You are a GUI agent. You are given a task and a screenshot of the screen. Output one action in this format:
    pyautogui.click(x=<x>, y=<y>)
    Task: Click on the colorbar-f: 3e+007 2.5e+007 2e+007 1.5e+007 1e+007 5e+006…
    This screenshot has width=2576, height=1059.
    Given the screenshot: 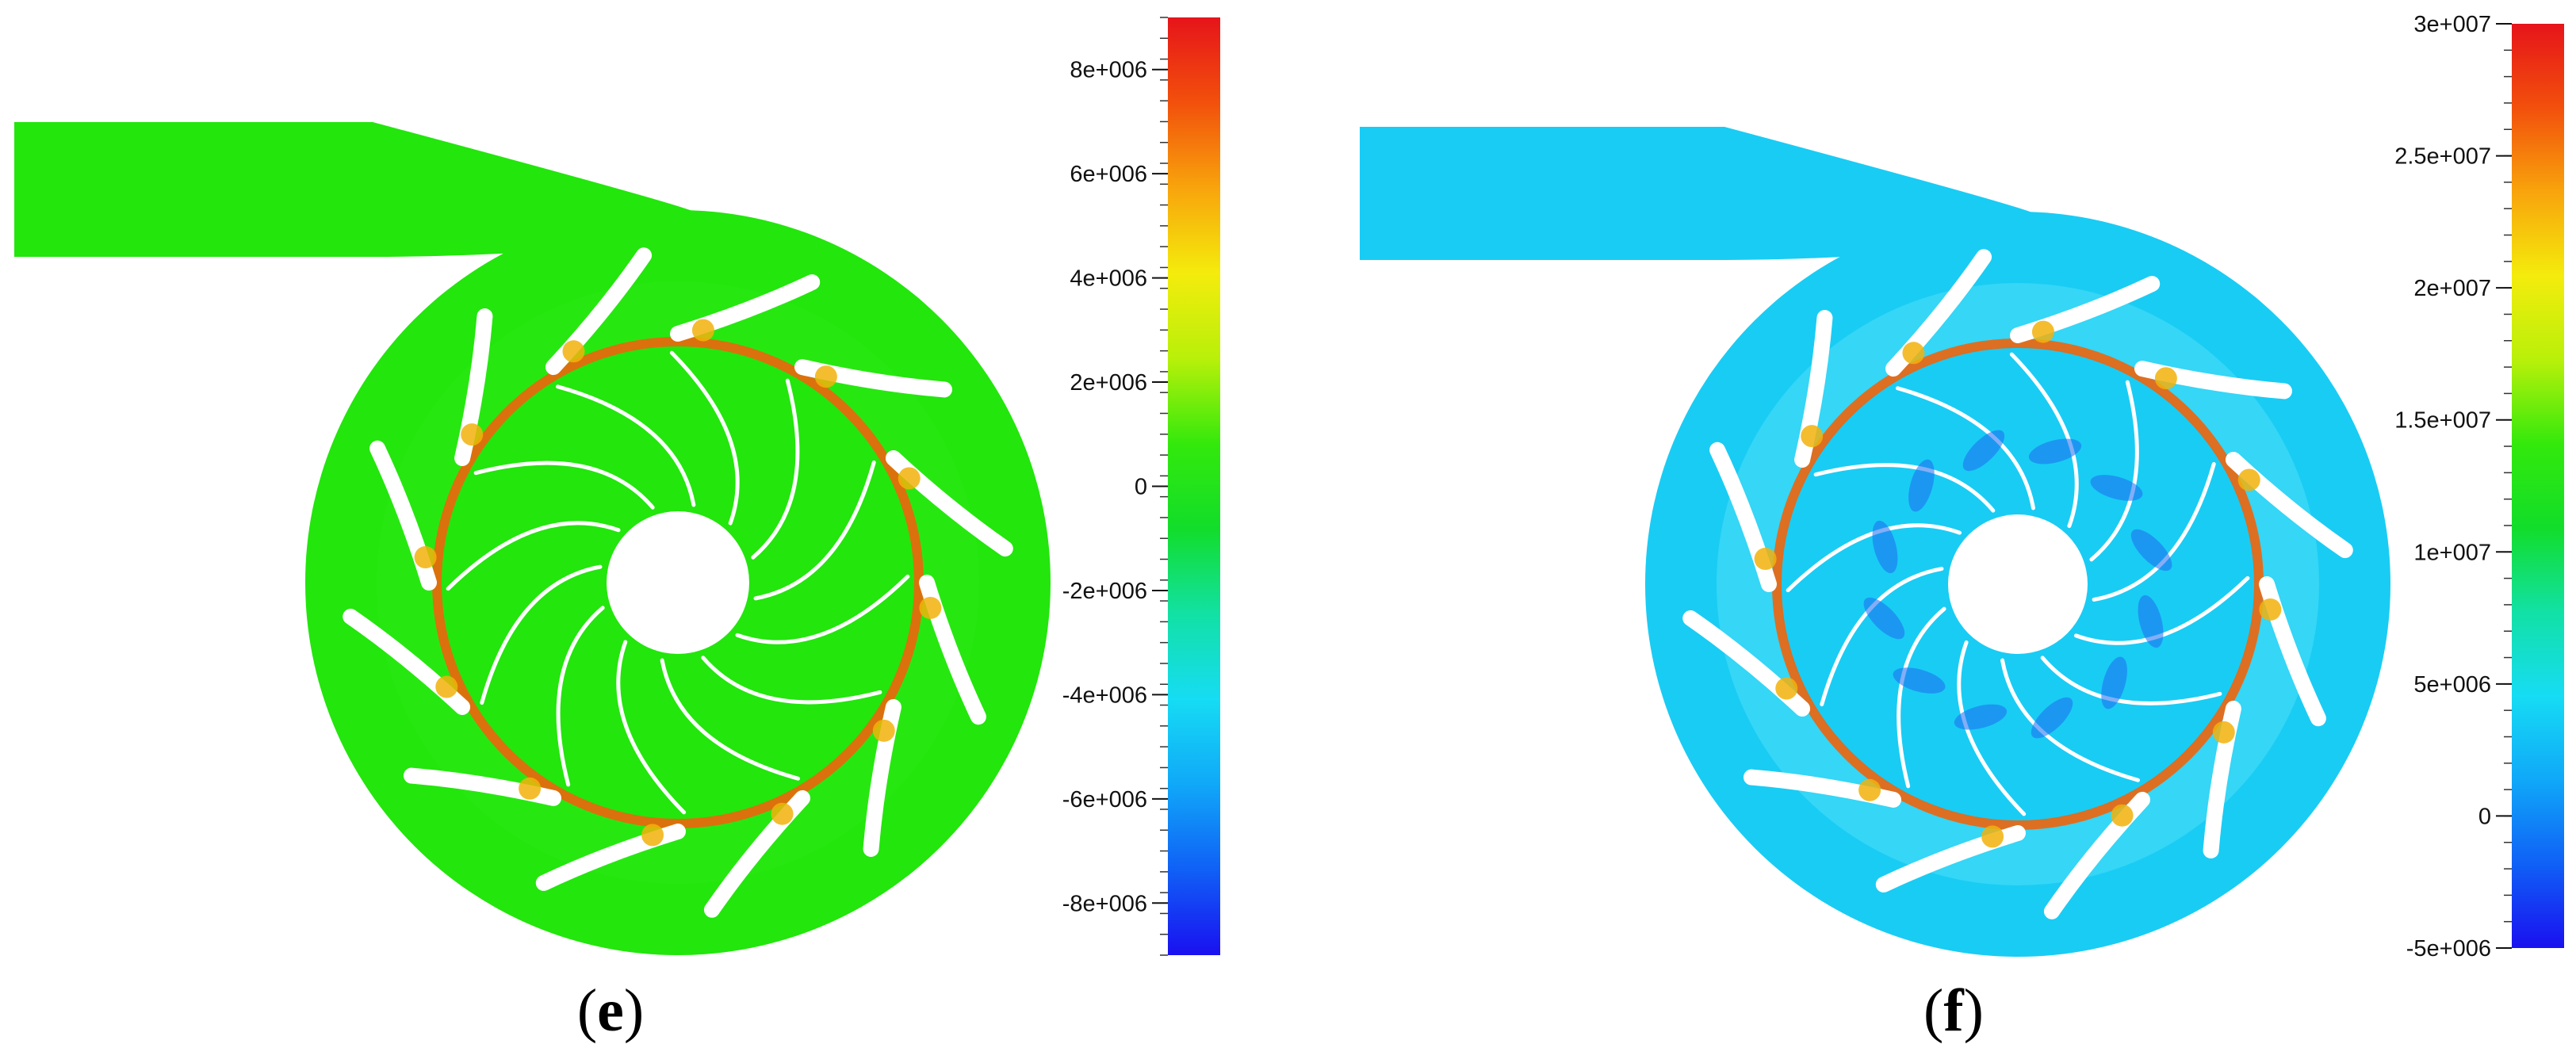 What is the action you would take?
    pyautogui.click(x=2479, y=487)
    